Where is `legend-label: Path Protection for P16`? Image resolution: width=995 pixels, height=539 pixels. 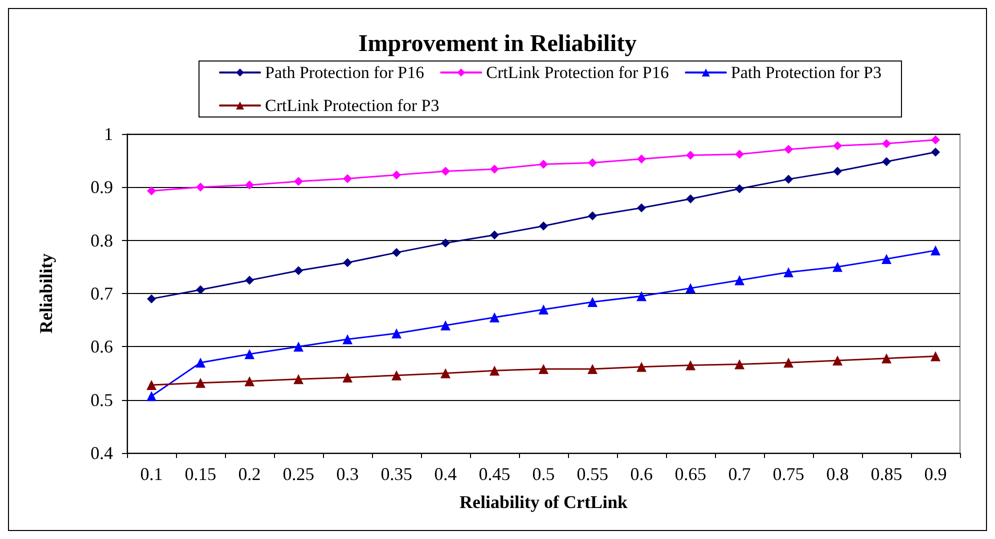
legend-label: Path Protection for P16 is located at coordinates (344, 72).